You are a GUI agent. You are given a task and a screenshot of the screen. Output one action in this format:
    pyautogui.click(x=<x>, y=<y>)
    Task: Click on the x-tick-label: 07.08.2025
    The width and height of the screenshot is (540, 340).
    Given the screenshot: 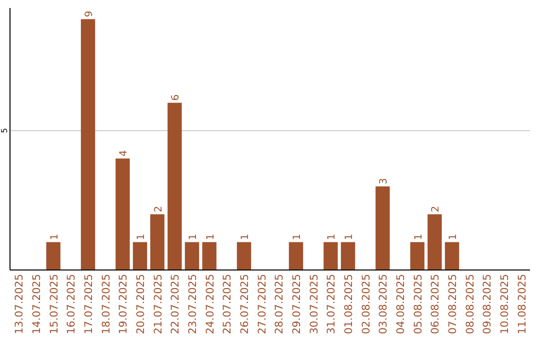 What is the action you would take?
    pyautogui.click(x=453, y=304)
    